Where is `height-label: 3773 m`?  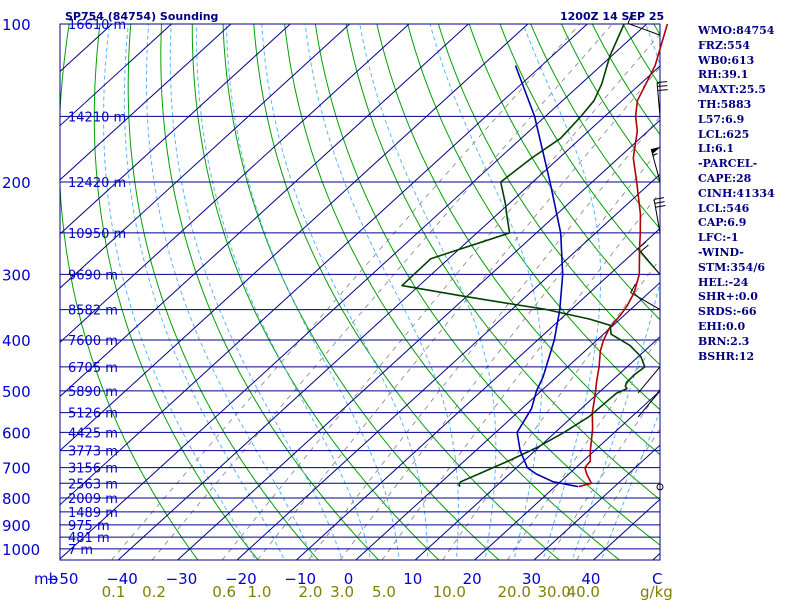 height-label: 3773 m is located at coordinates (93, 452).